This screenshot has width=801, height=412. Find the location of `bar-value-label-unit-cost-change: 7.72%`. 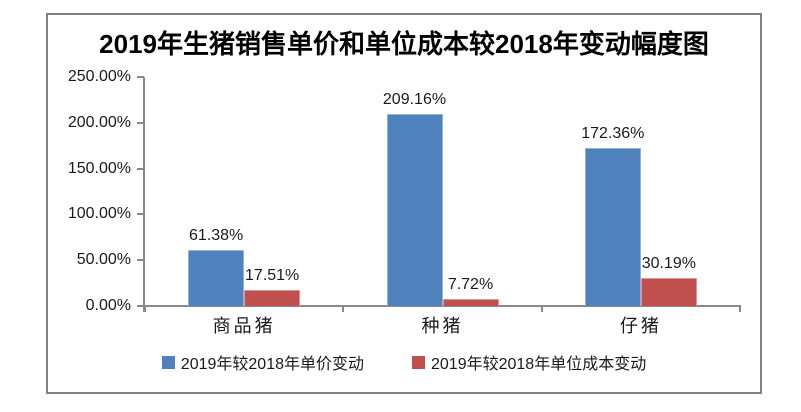

bar-value-label-unit-cost-change: 7.72% is located at coordinates (470, 284).